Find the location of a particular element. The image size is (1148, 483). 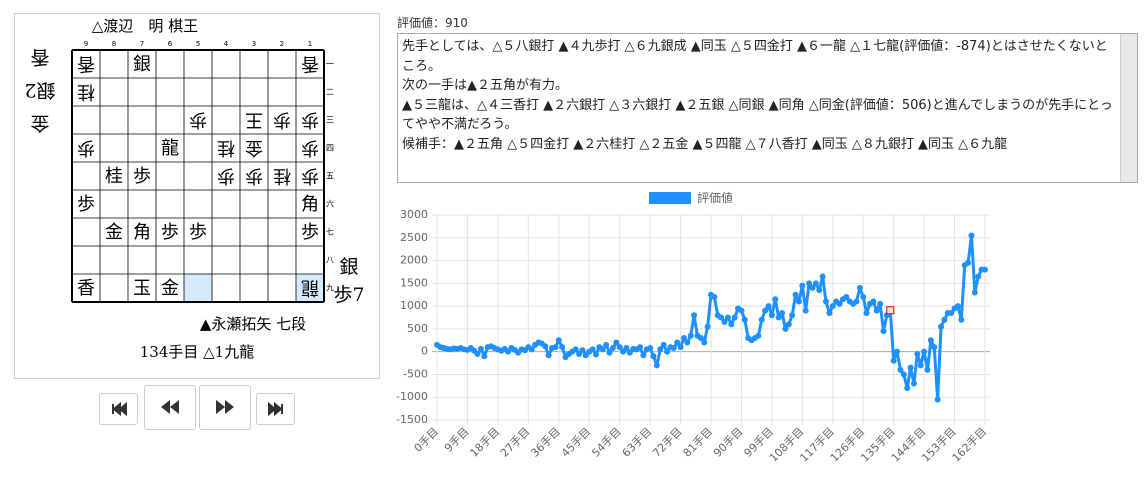

commentary-paragraph: 次の一手は▲２五角が有力。 is located at coordinates (485, 85).